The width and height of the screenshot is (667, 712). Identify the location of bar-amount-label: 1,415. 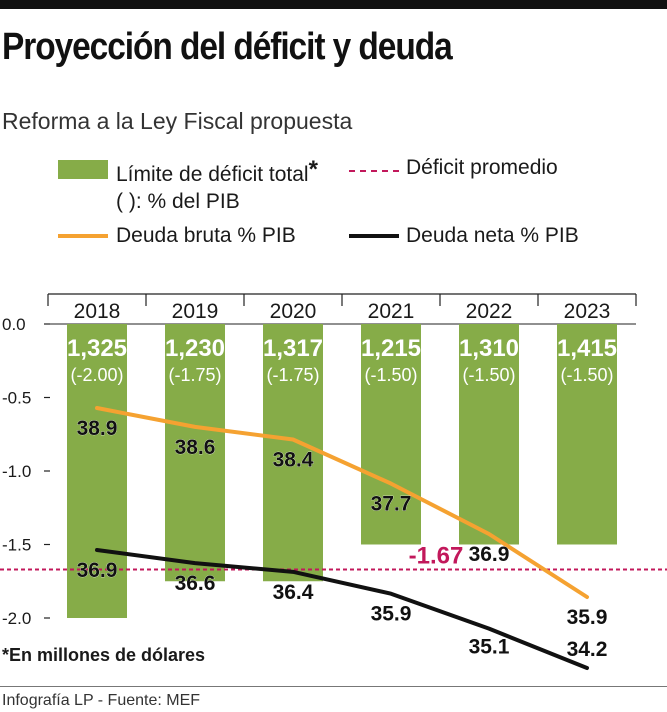
(587, 348).